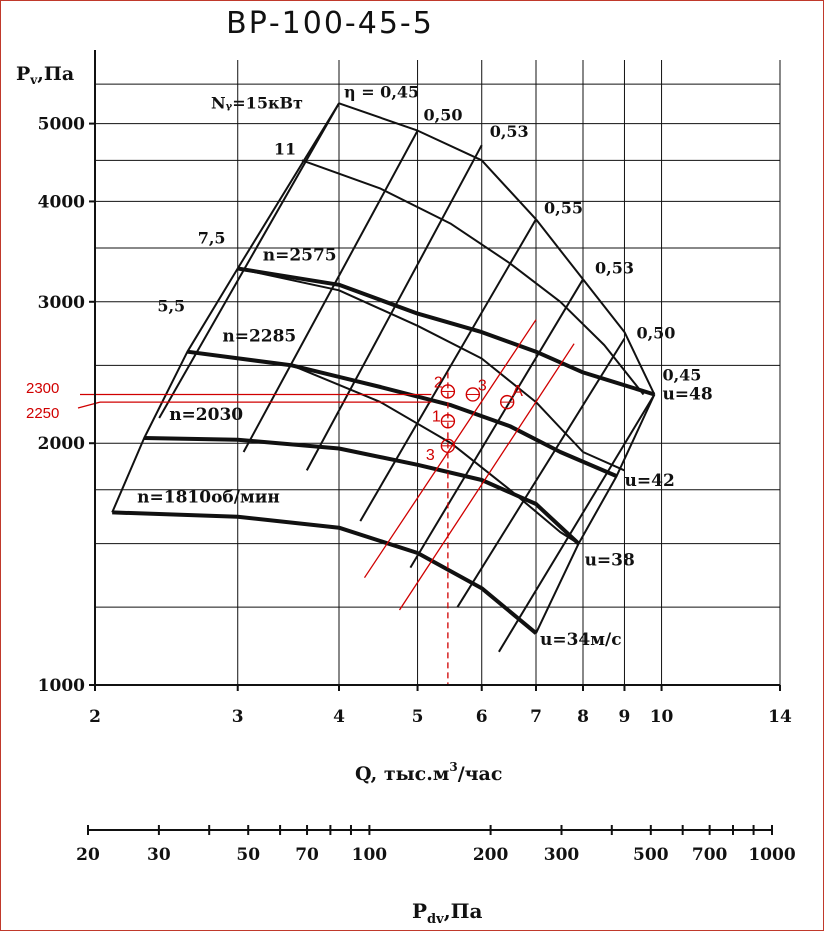  I want to click on tip-speed-label: u=38, so click(610, 561).